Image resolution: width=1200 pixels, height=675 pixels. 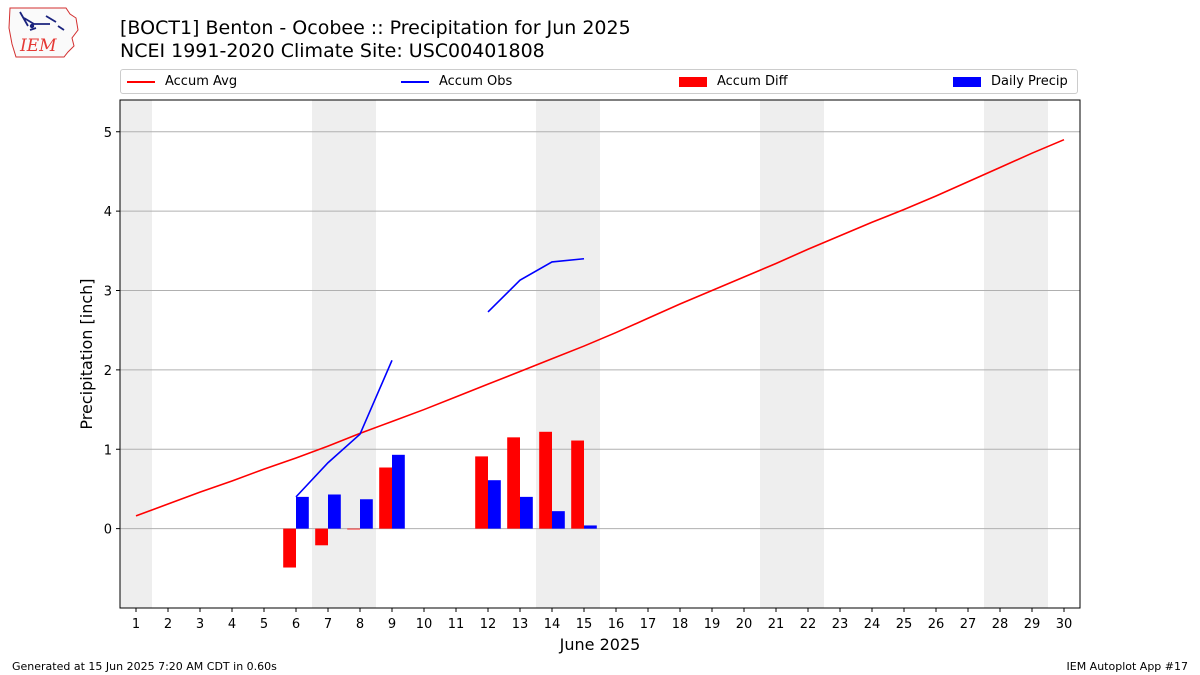 I want to click on x-tick-label-3: 3, so click(x=200, y=624).